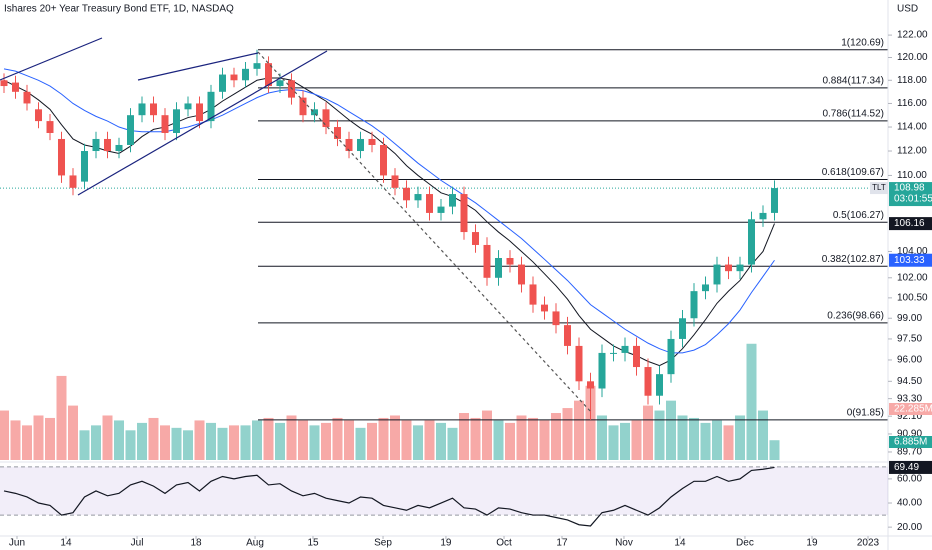 This screenshot has height=550, width=932. What do you see at coordinates (912, 35) in the screenshot?
I see `y-tick-label: 122.00` at bounding box center [912, 35].